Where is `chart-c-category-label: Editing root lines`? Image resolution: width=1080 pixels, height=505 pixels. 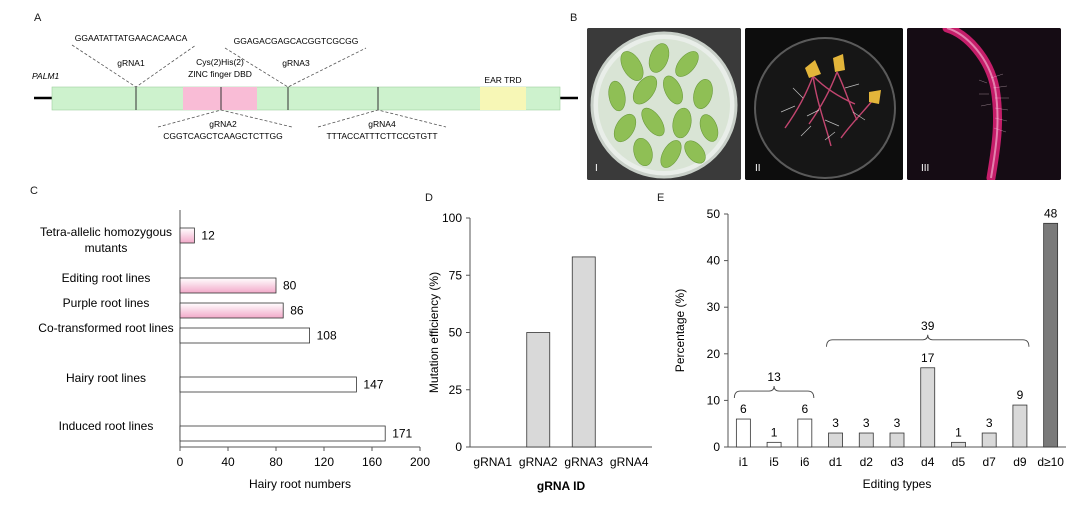 chart-c-category-label: Editing root lines is located at coordinates (106, 278).